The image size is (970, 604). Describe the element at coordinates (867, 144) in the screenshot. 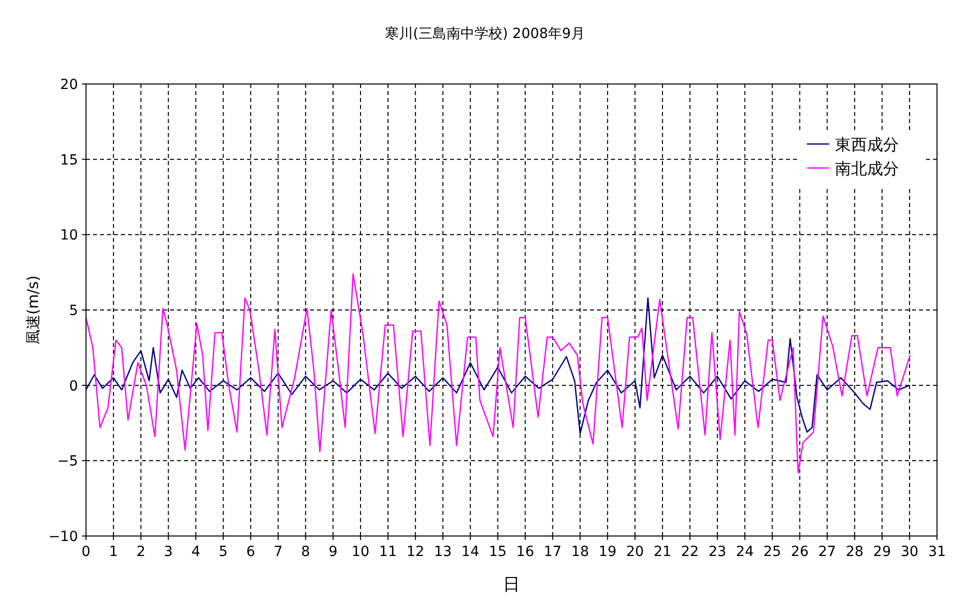

I see `legend-label: 東西成分` at that location.